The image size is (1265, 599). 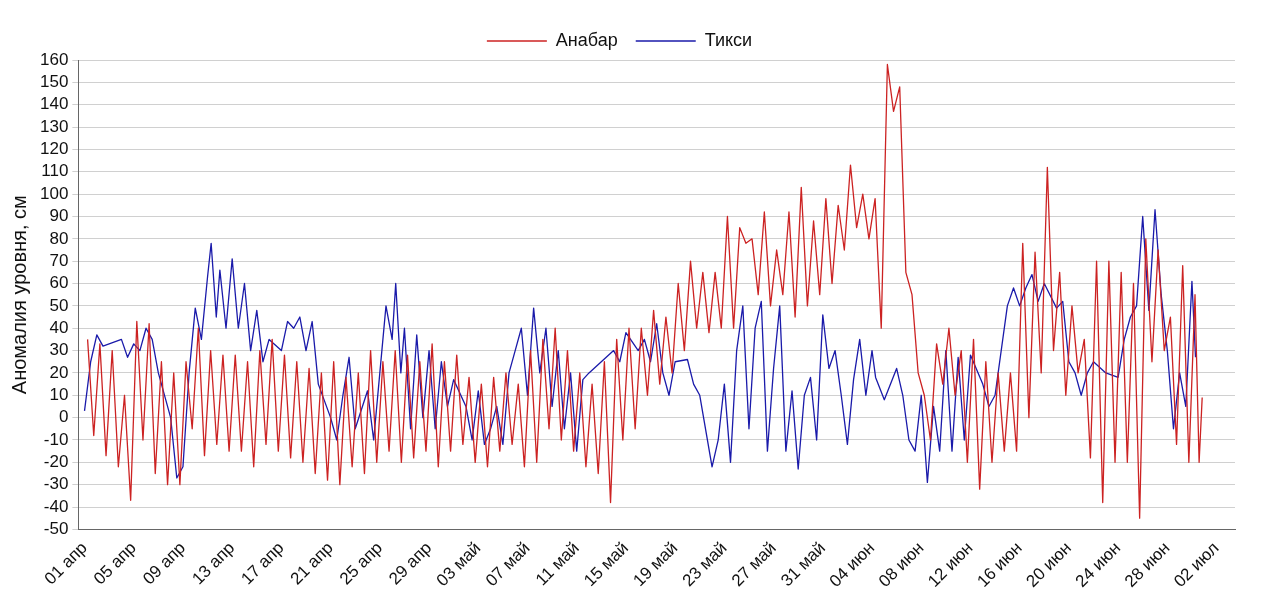 I want to click on y-tick-label: 80, so click(x=59, y=238).